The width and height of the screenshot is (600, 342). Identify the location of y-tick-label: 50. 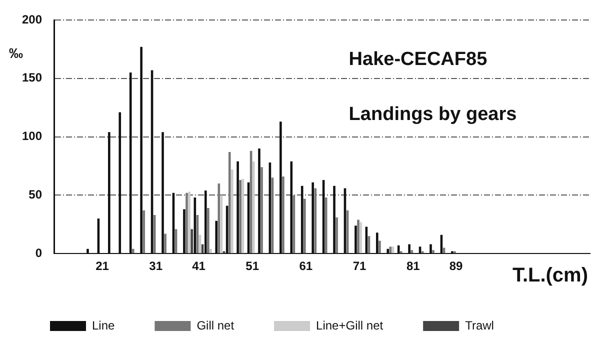
(35, 195).